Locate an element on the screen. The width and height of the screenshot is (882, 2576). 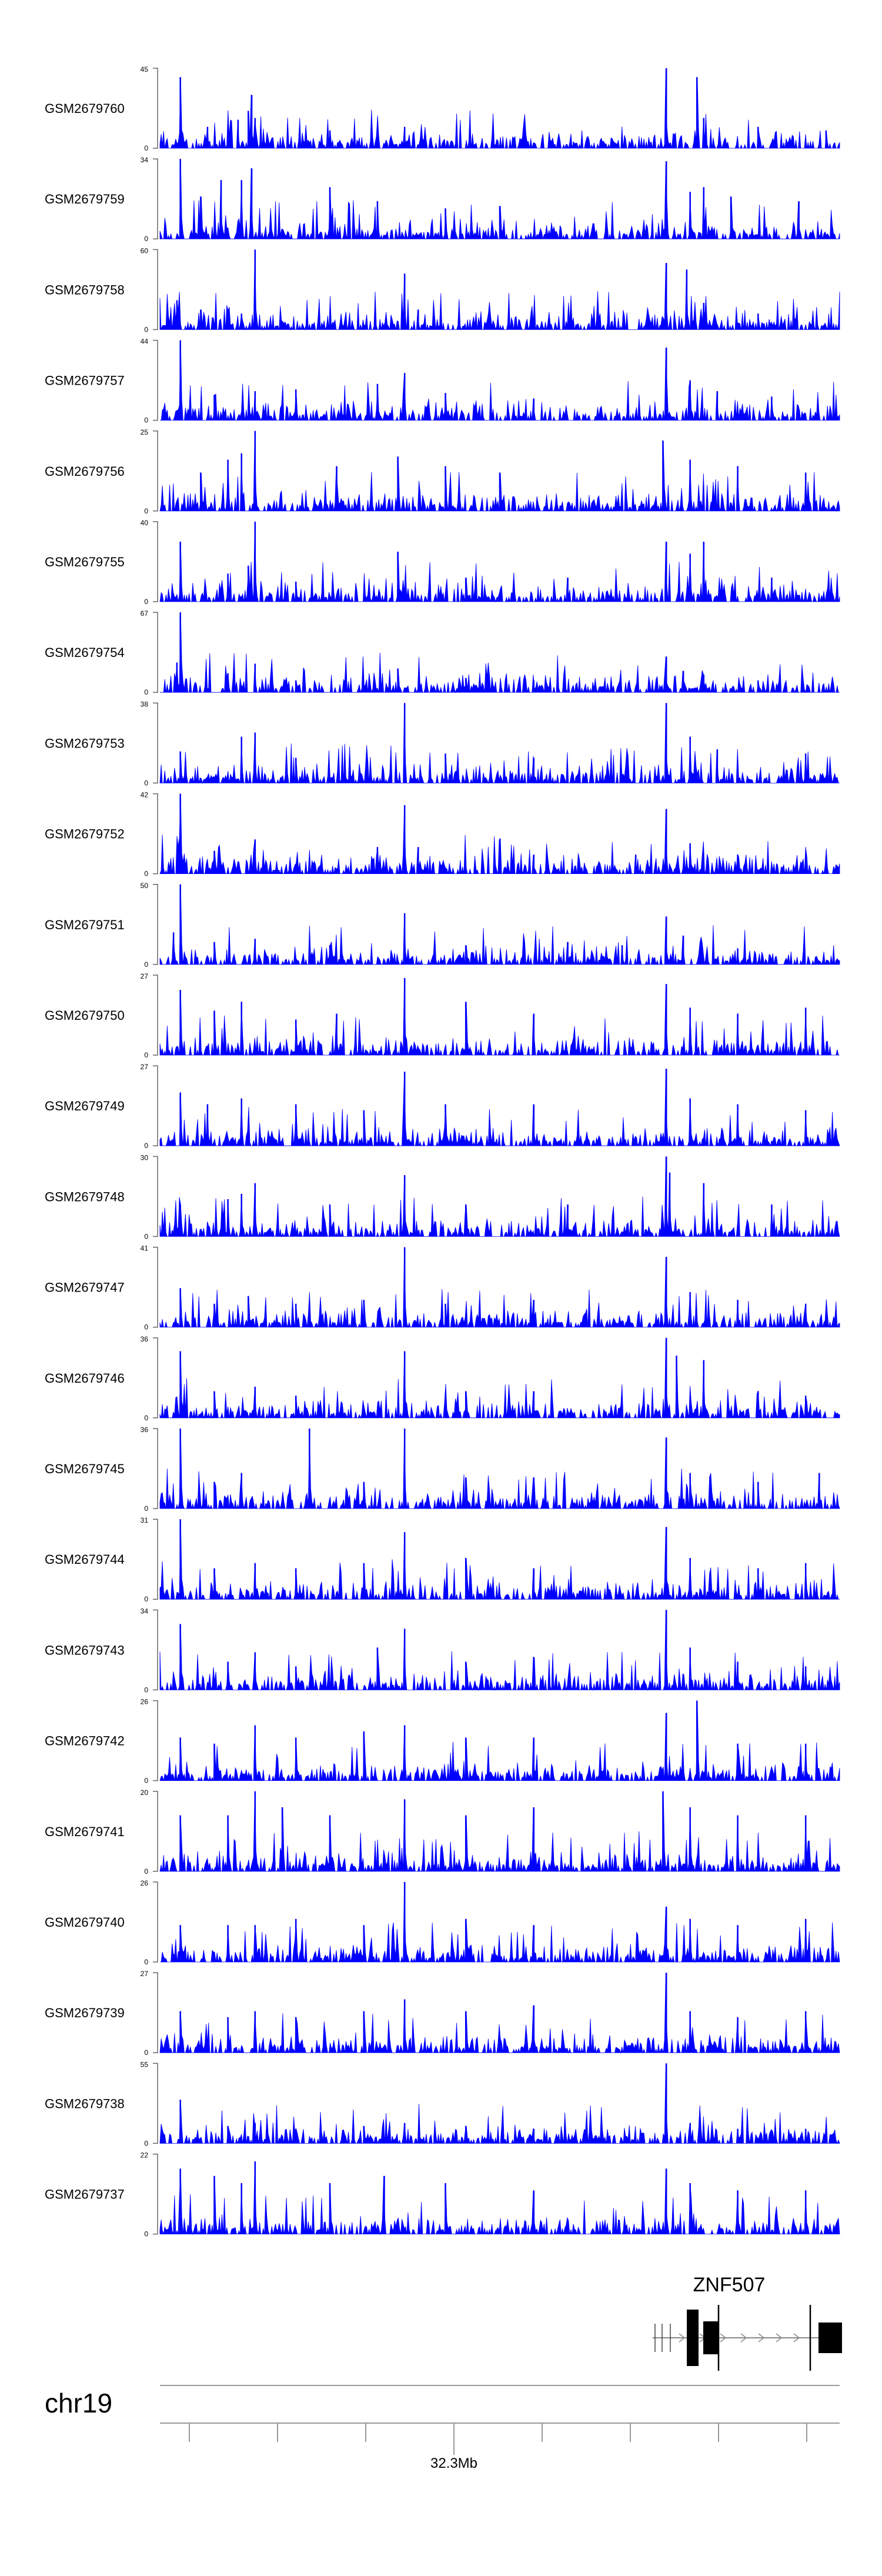
y-max-label: 30 is located at coordinates (145, 1157).